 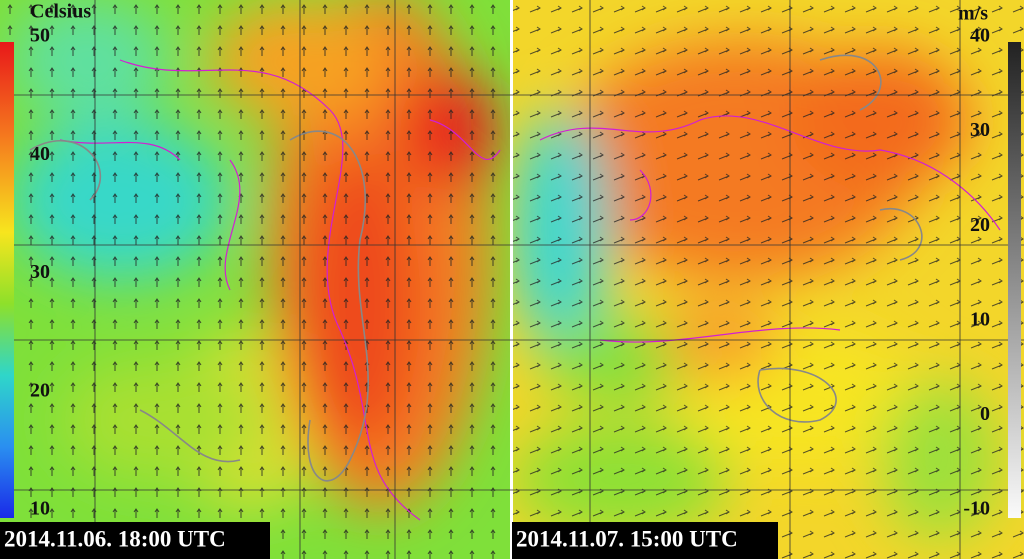 I want to click on scale-unit: m/s, so click(x=973, y=14).